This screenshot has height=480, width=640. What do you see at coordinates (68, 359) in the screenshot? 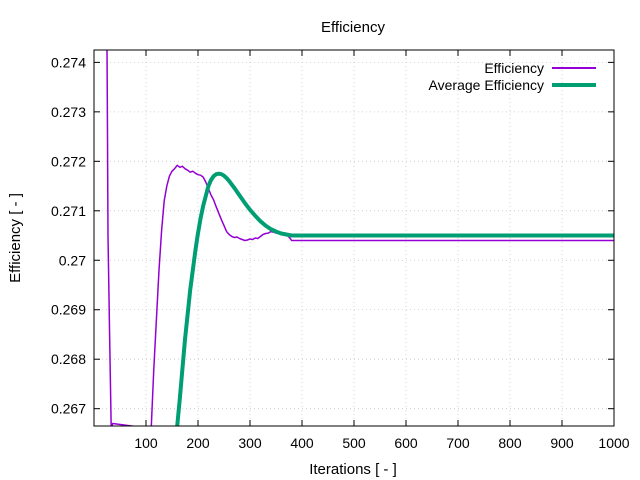
I see `y-tick-label: 0.268` at bounding box center [68, 359].